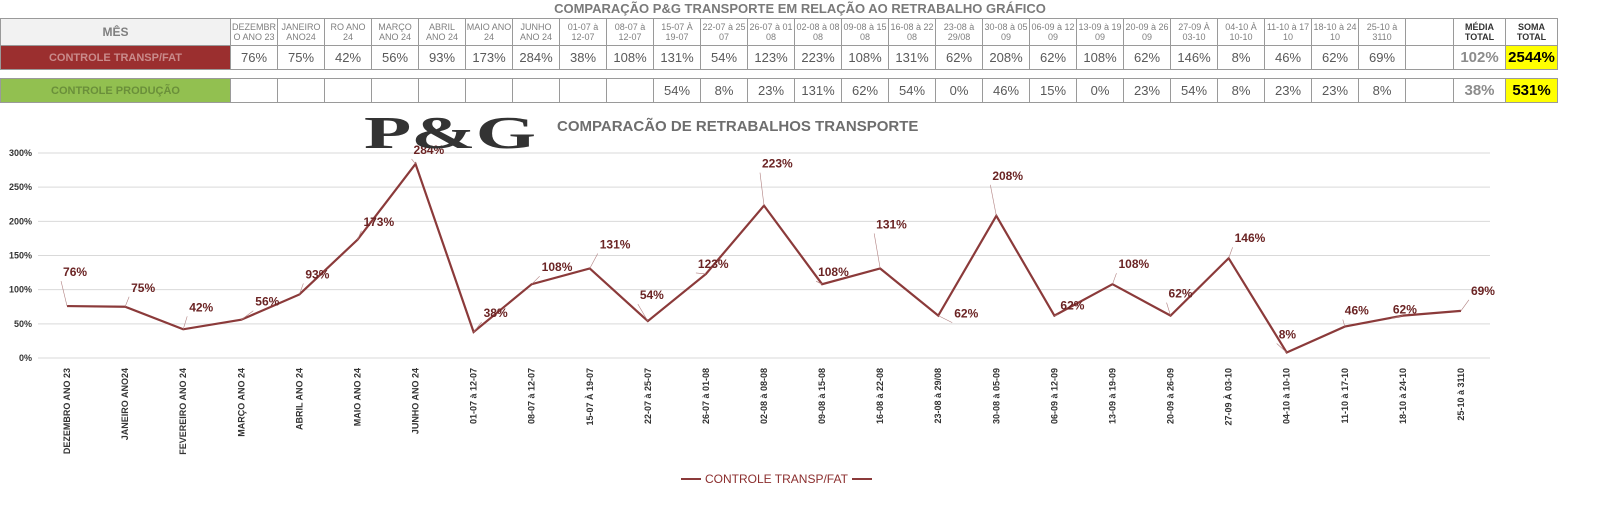 This screenshot has height=515, width=1600. I want to click on logo-text: P&G, so click(450, 132).